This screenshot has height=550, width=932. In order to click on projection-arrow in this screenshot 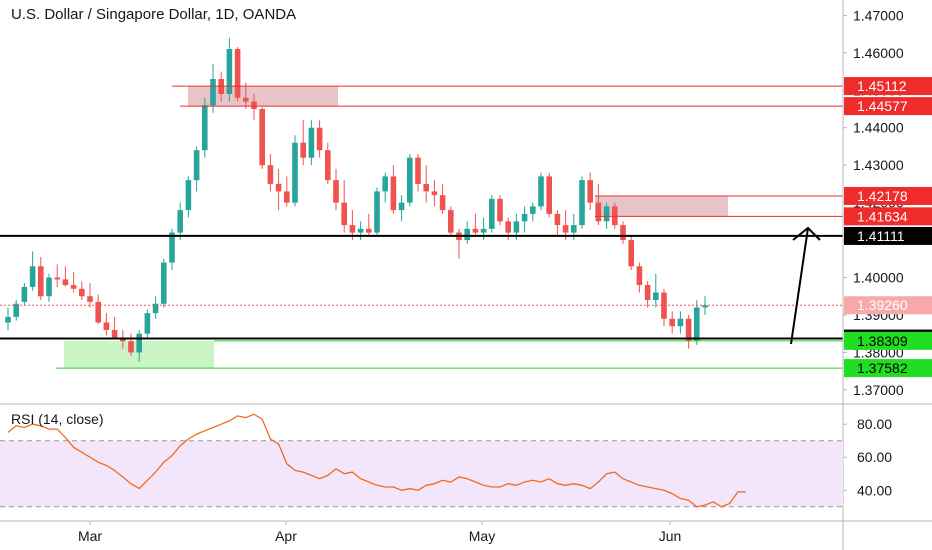, I will do `click(805, 285)`.